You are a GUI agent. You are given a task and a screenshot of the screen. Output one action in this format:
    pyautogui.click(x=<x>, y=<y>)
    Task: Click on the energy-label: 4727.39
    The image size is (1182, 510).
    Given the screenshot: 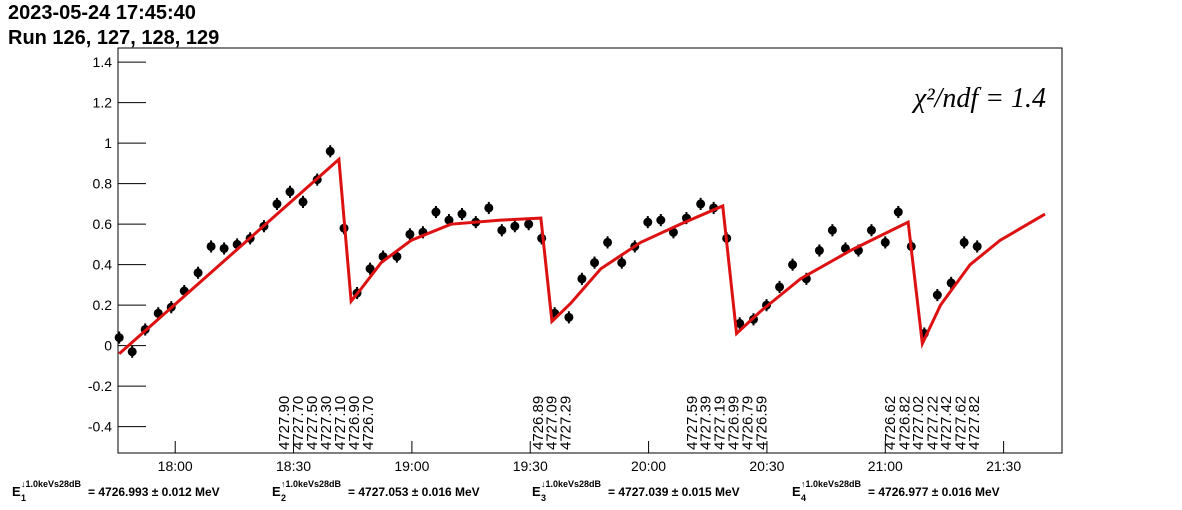 What is the action you would take?
    pyautogui.click(x=706, y=423)
    